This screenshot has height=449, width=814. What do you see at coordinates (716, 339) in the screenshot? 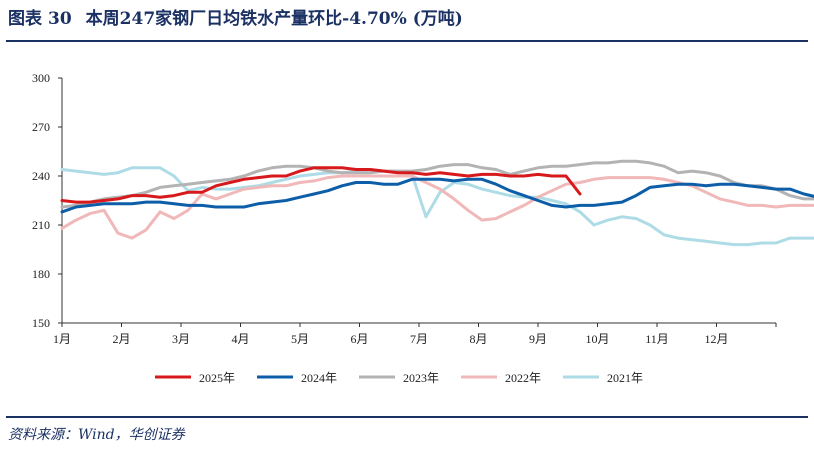
I see `x-tick-label: 12月` at bounding box center [716, 339].